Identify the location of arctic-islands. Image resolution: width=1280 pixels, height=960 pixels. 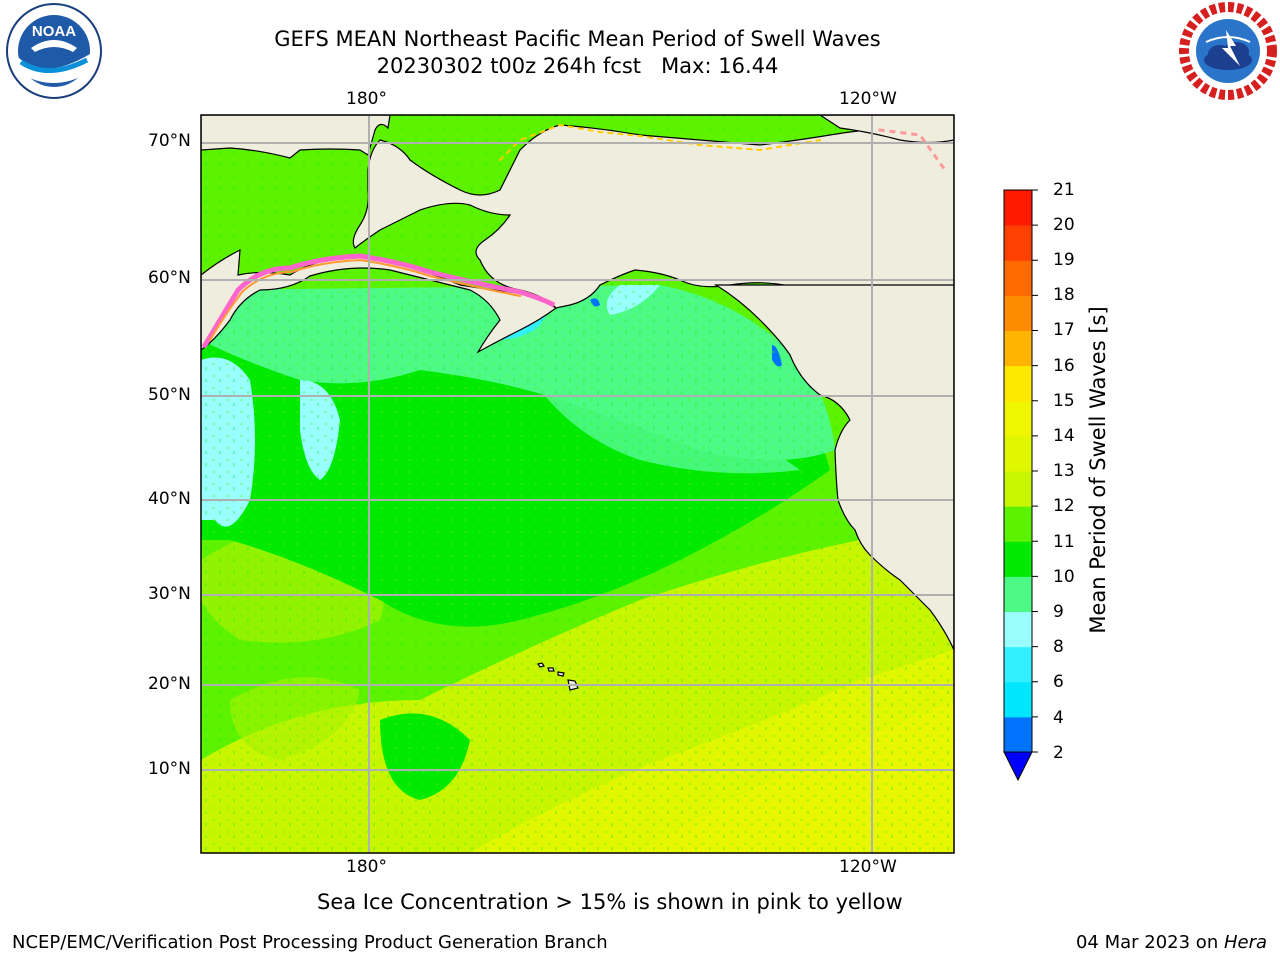
(886, 129).